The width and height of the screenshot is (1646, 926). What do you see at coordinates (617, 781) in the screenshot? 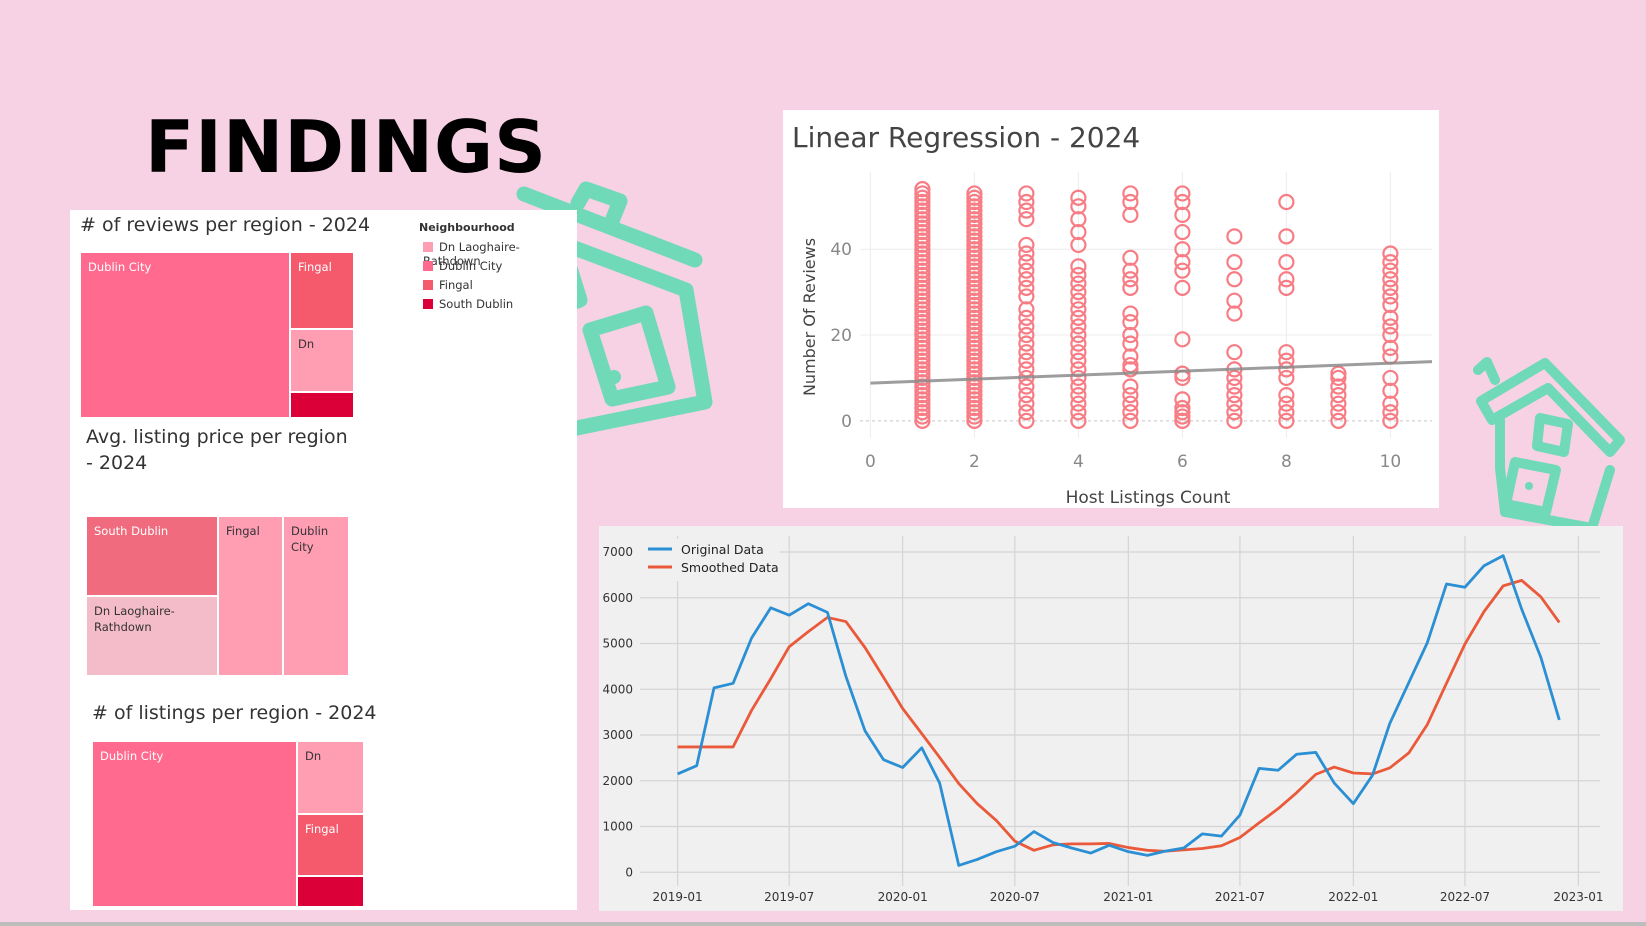
I see `y-tick-label: 2000` at bounding box center [617, 781].